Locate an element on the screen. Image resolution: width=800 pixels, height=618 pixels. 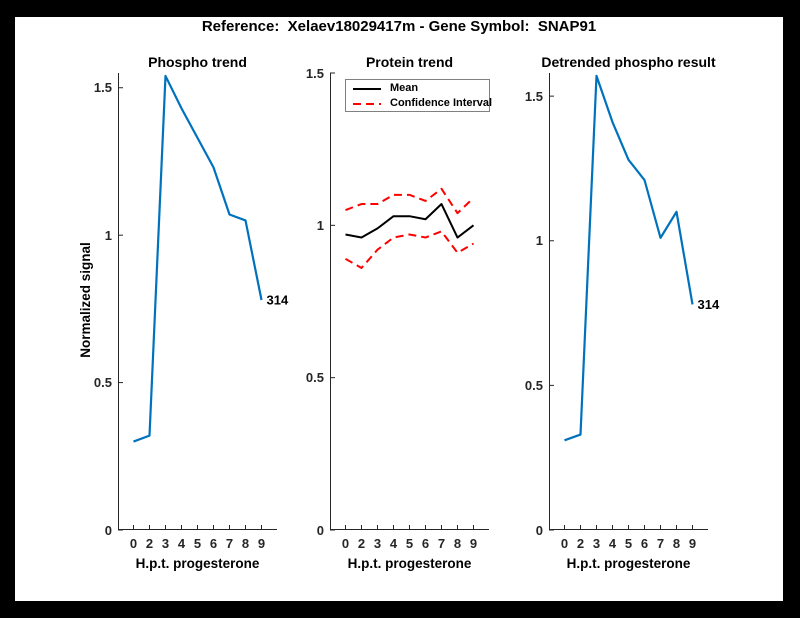
subplot-title-phospho-trend: Phospho trend is located at coordinates (197, 62).